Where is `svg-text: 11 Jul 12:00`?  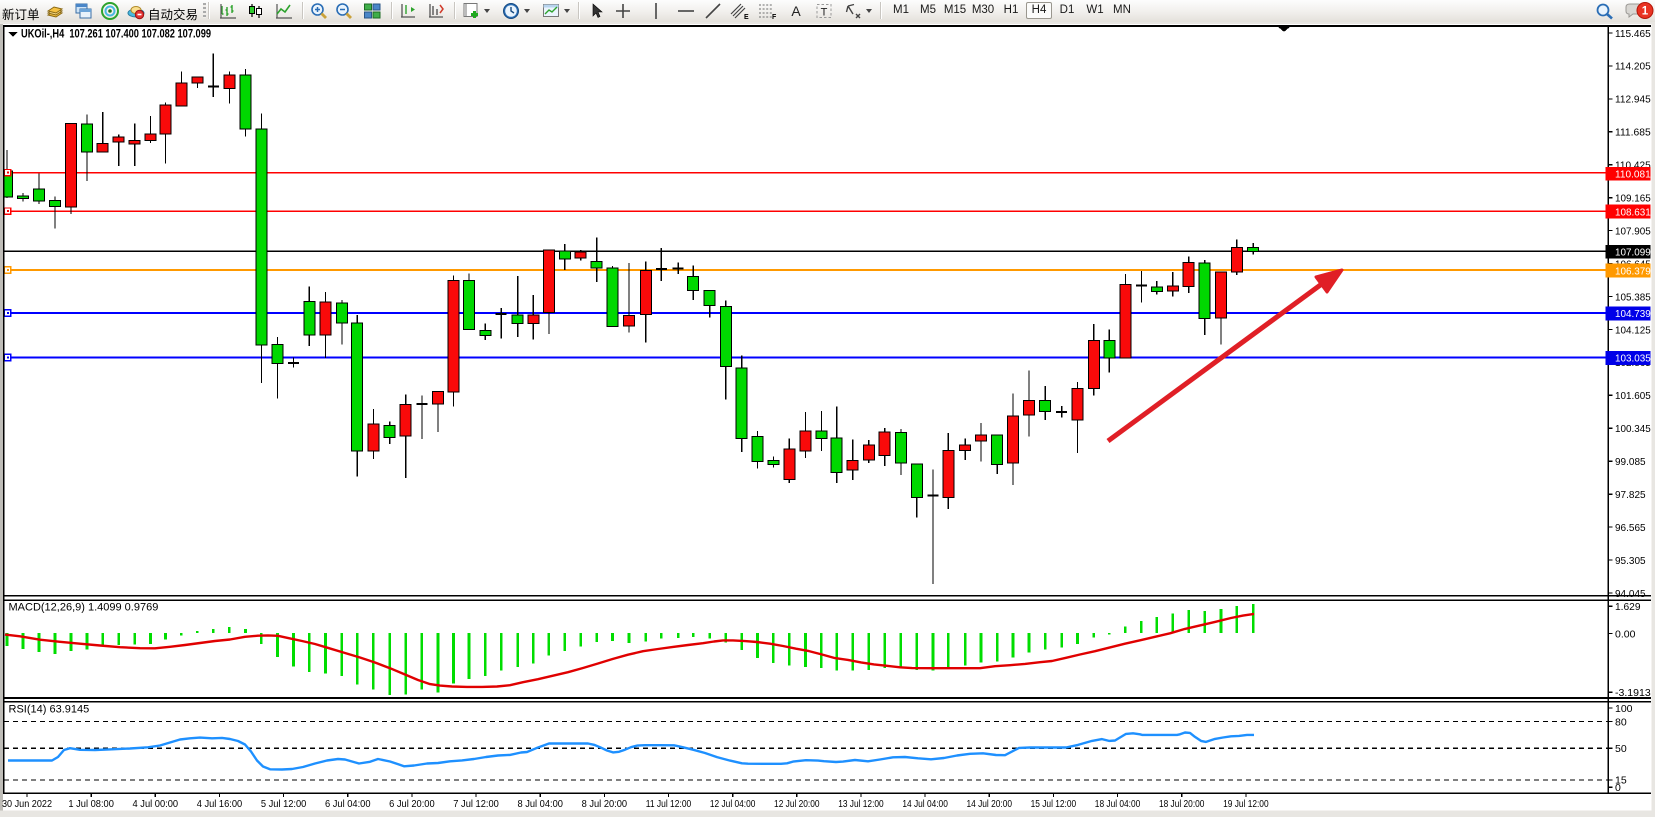 svg-text: 11 Jul 12:00 is located at coordinates (669, 804).